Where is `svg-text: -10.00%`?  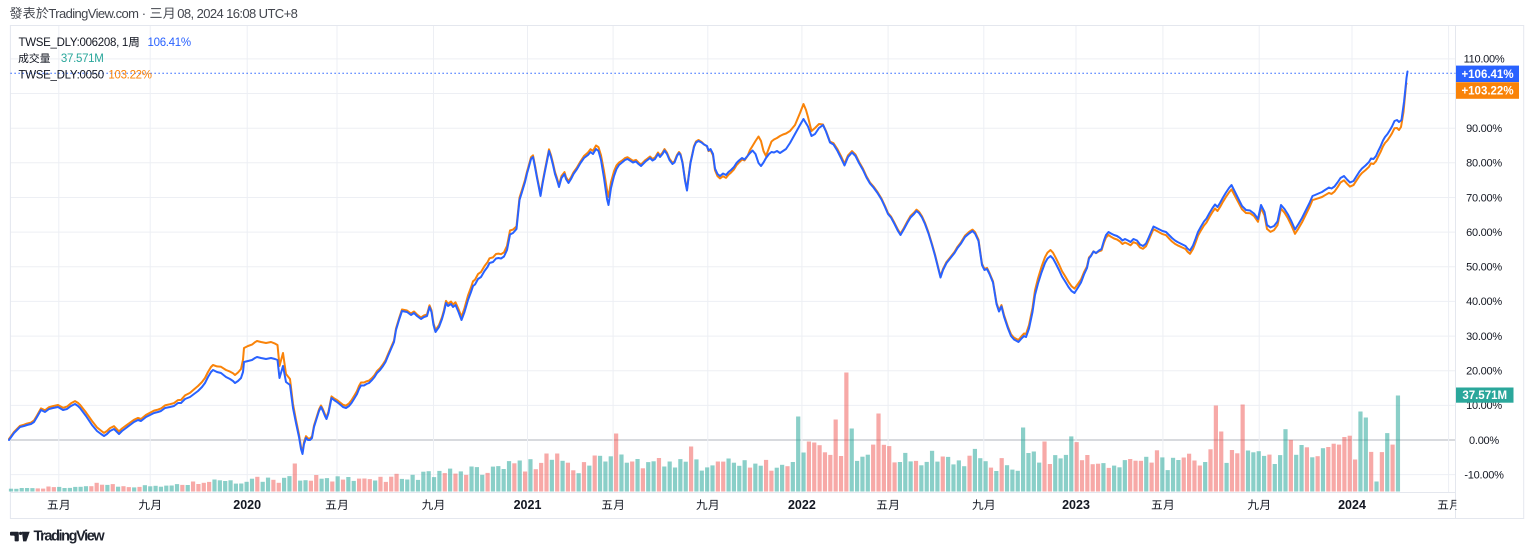
svg-text: -10.00% is located at coordinates (1484, 475).